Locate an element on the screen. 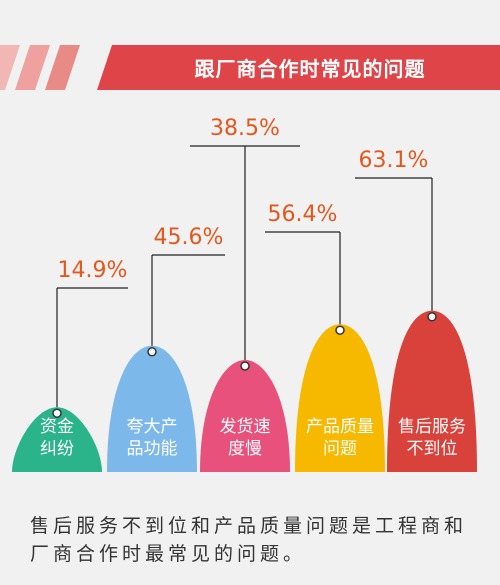 The width and height of the screenshot is (500, 585). value-label: 38.5% is located at coordinates (245, 128).